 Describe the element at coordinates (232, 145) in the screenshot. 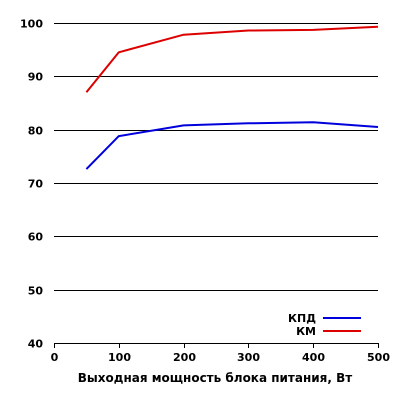

I see `series-line-kpd` at that location.